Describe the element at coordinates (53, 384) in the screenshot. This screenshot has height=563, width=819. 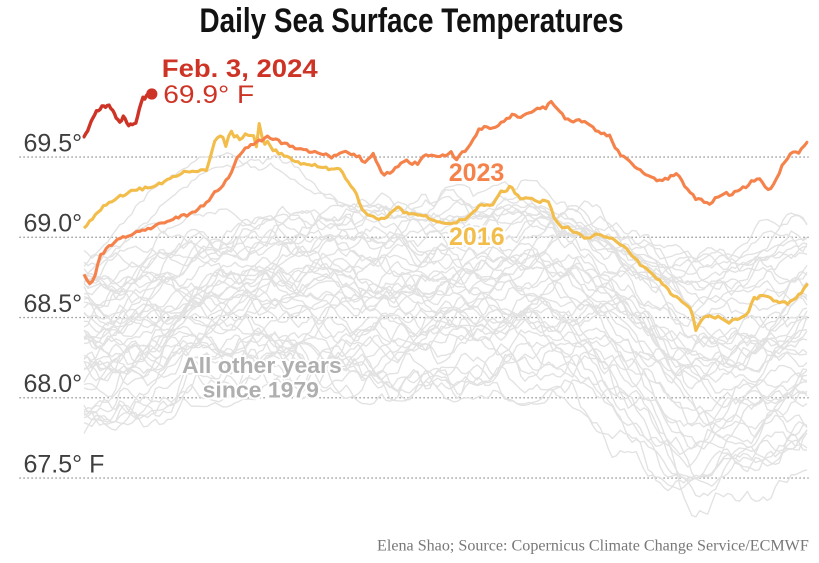
I see `svg-text: 68.0°` at that location.